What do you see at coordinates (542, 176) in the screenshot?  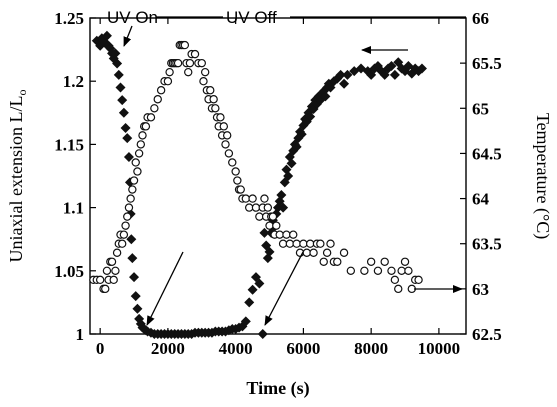 I see `y-axis-right-title: Temperature (°C)` at bounding box center [542, 176].